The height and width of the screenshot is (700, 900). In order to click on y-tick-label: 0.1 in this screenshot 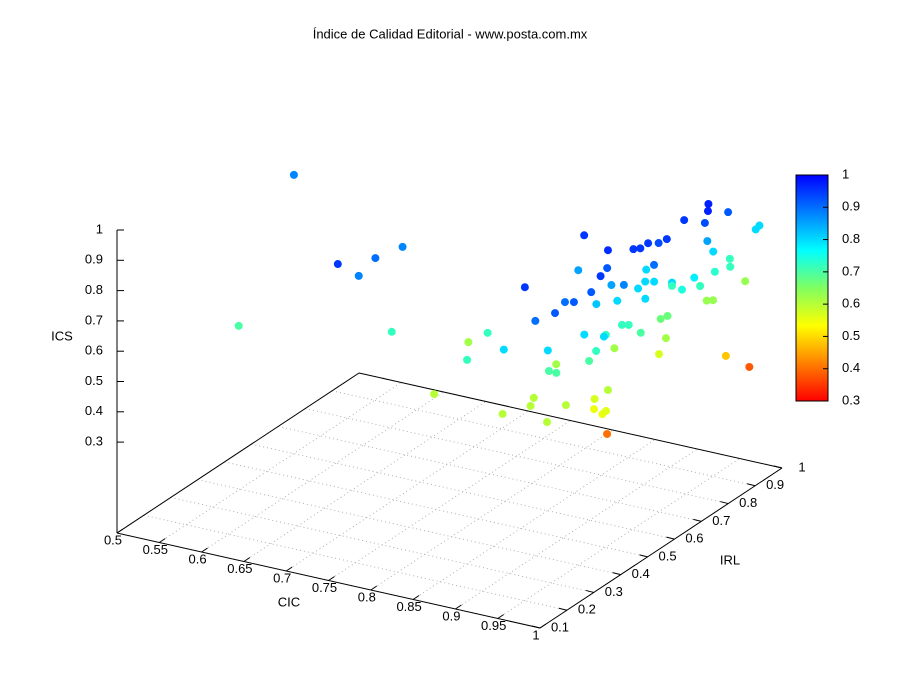, I will do `click(560, 626)`.